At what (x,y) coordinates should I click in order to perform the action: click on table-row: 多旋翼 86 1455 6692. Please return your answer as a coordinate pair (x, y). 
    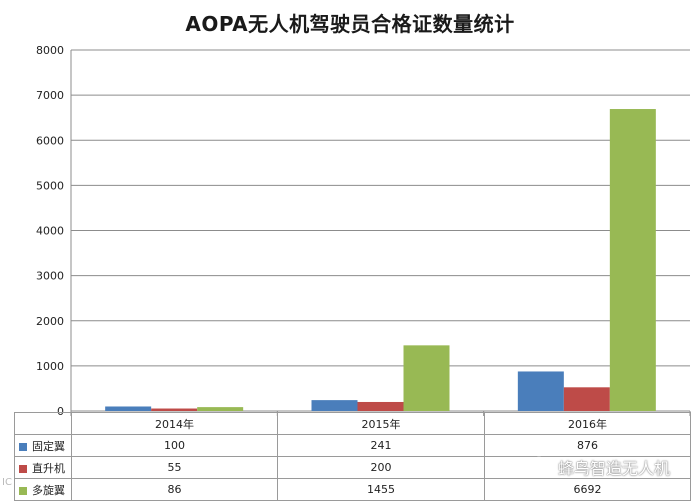
    Looking at the image, I should click on (352, 489).